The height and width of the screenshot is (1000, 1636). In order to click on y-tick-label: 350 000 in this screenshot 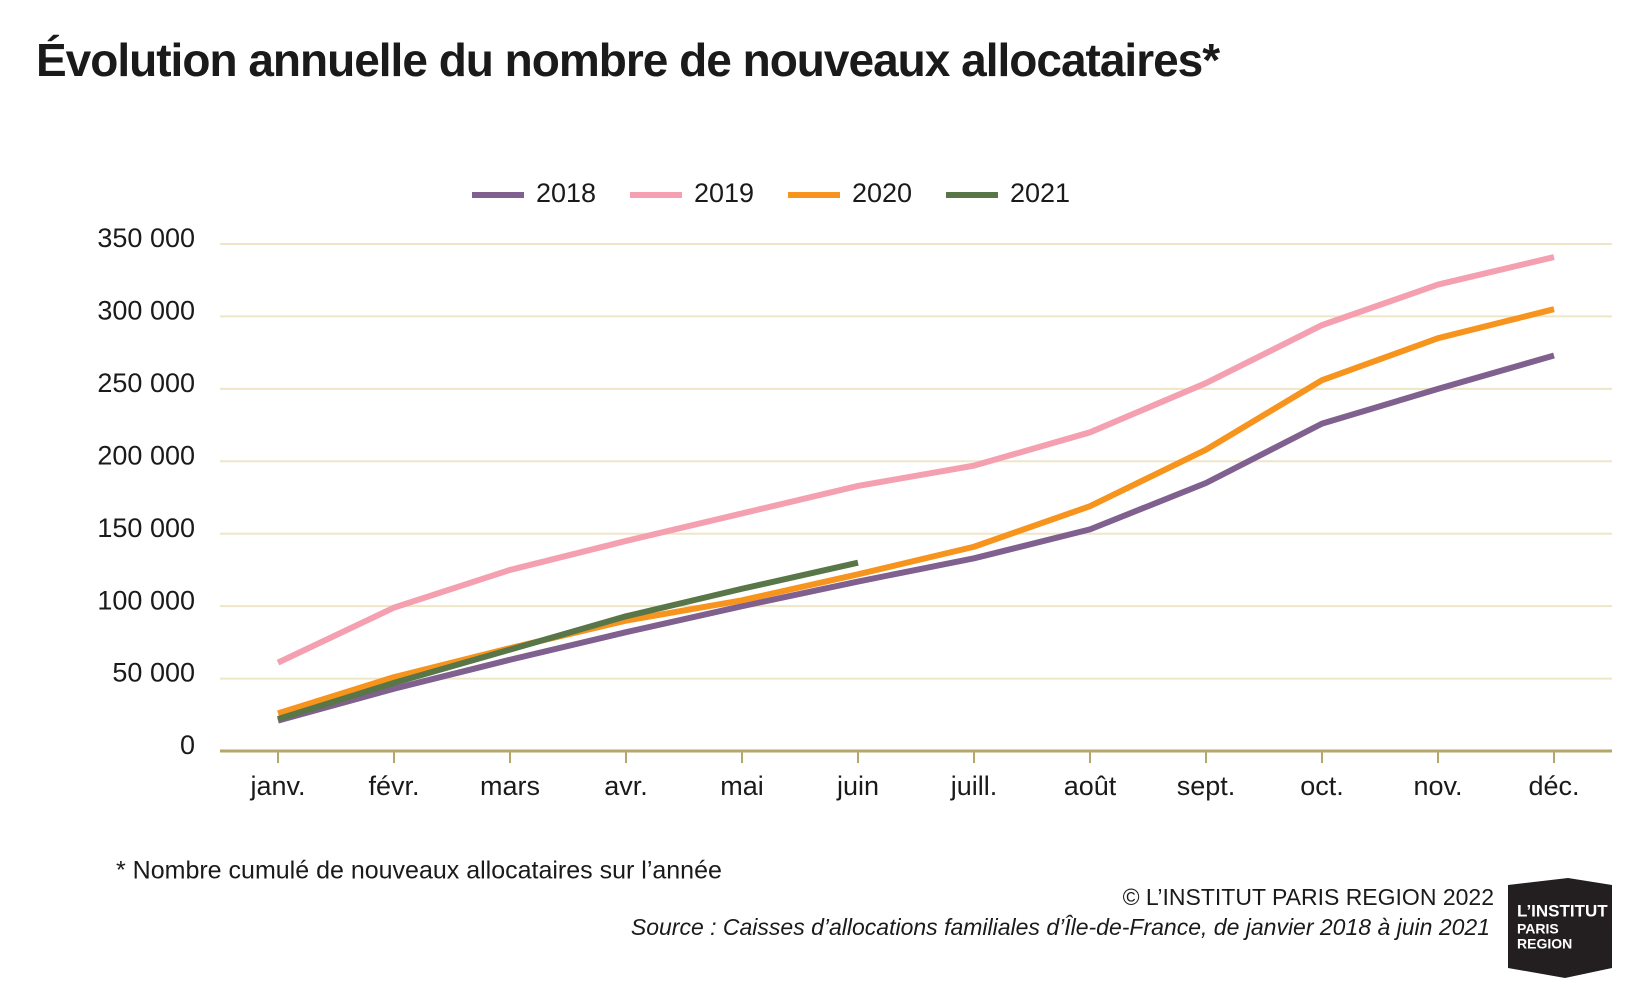, I will do `click(146, 238)`.